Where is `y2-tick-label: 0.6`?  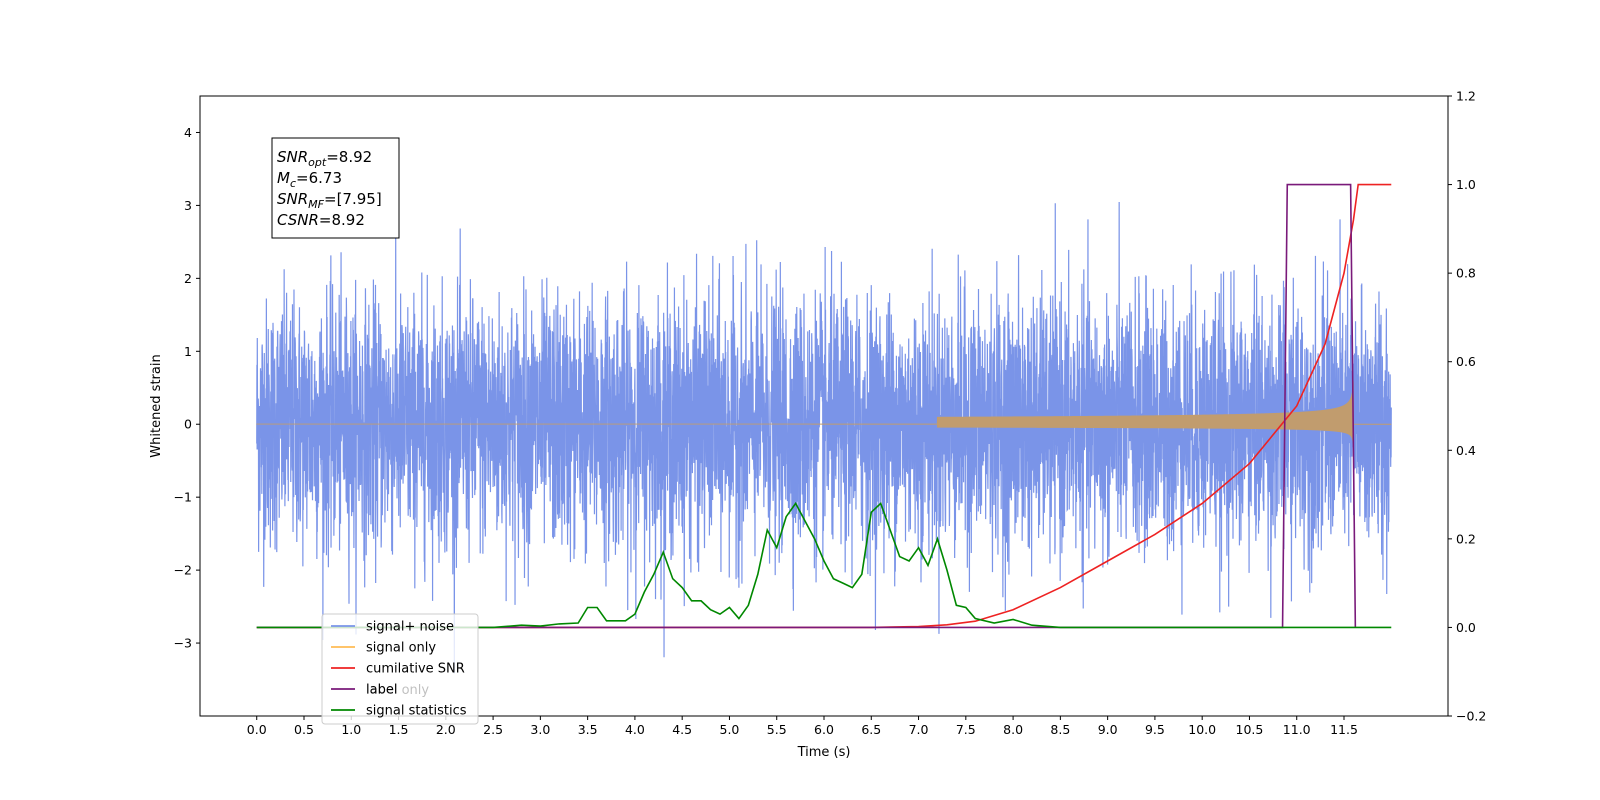
y2-tick-label: 0.6 is located at coordinates (1466, 361).